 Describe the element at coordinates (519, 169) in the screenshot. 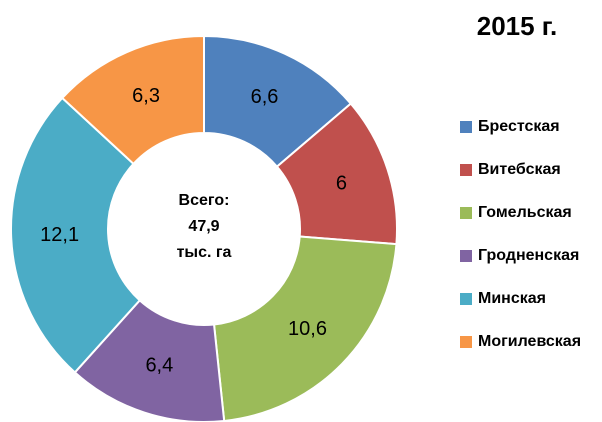

I see `legend-label: Витебская` at that location.